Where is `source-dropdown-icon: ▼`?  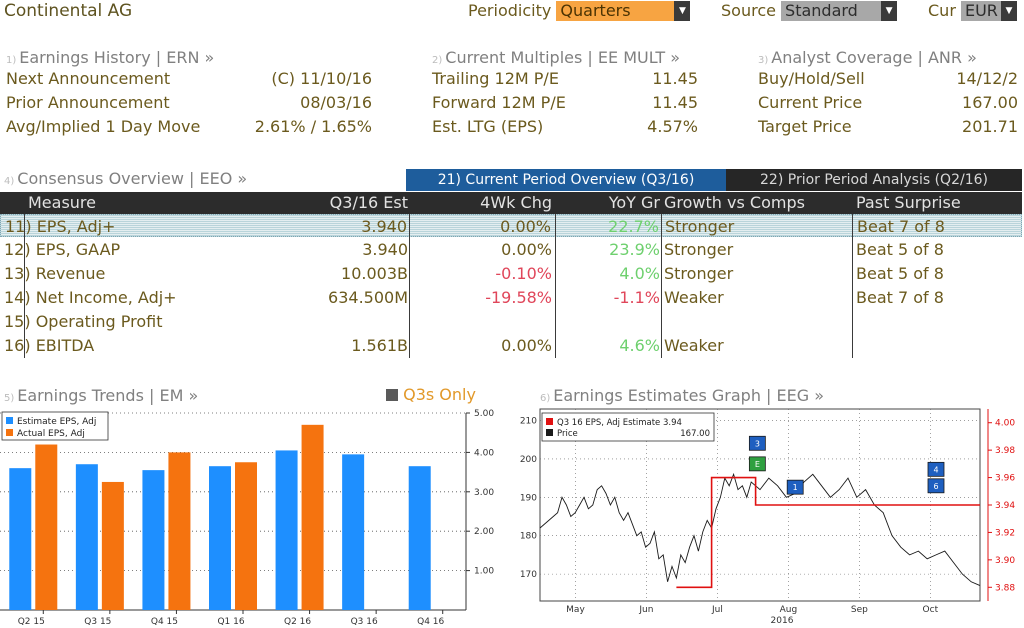
source-dropdown-icon: ▼ is located at coordinates (889, 11).